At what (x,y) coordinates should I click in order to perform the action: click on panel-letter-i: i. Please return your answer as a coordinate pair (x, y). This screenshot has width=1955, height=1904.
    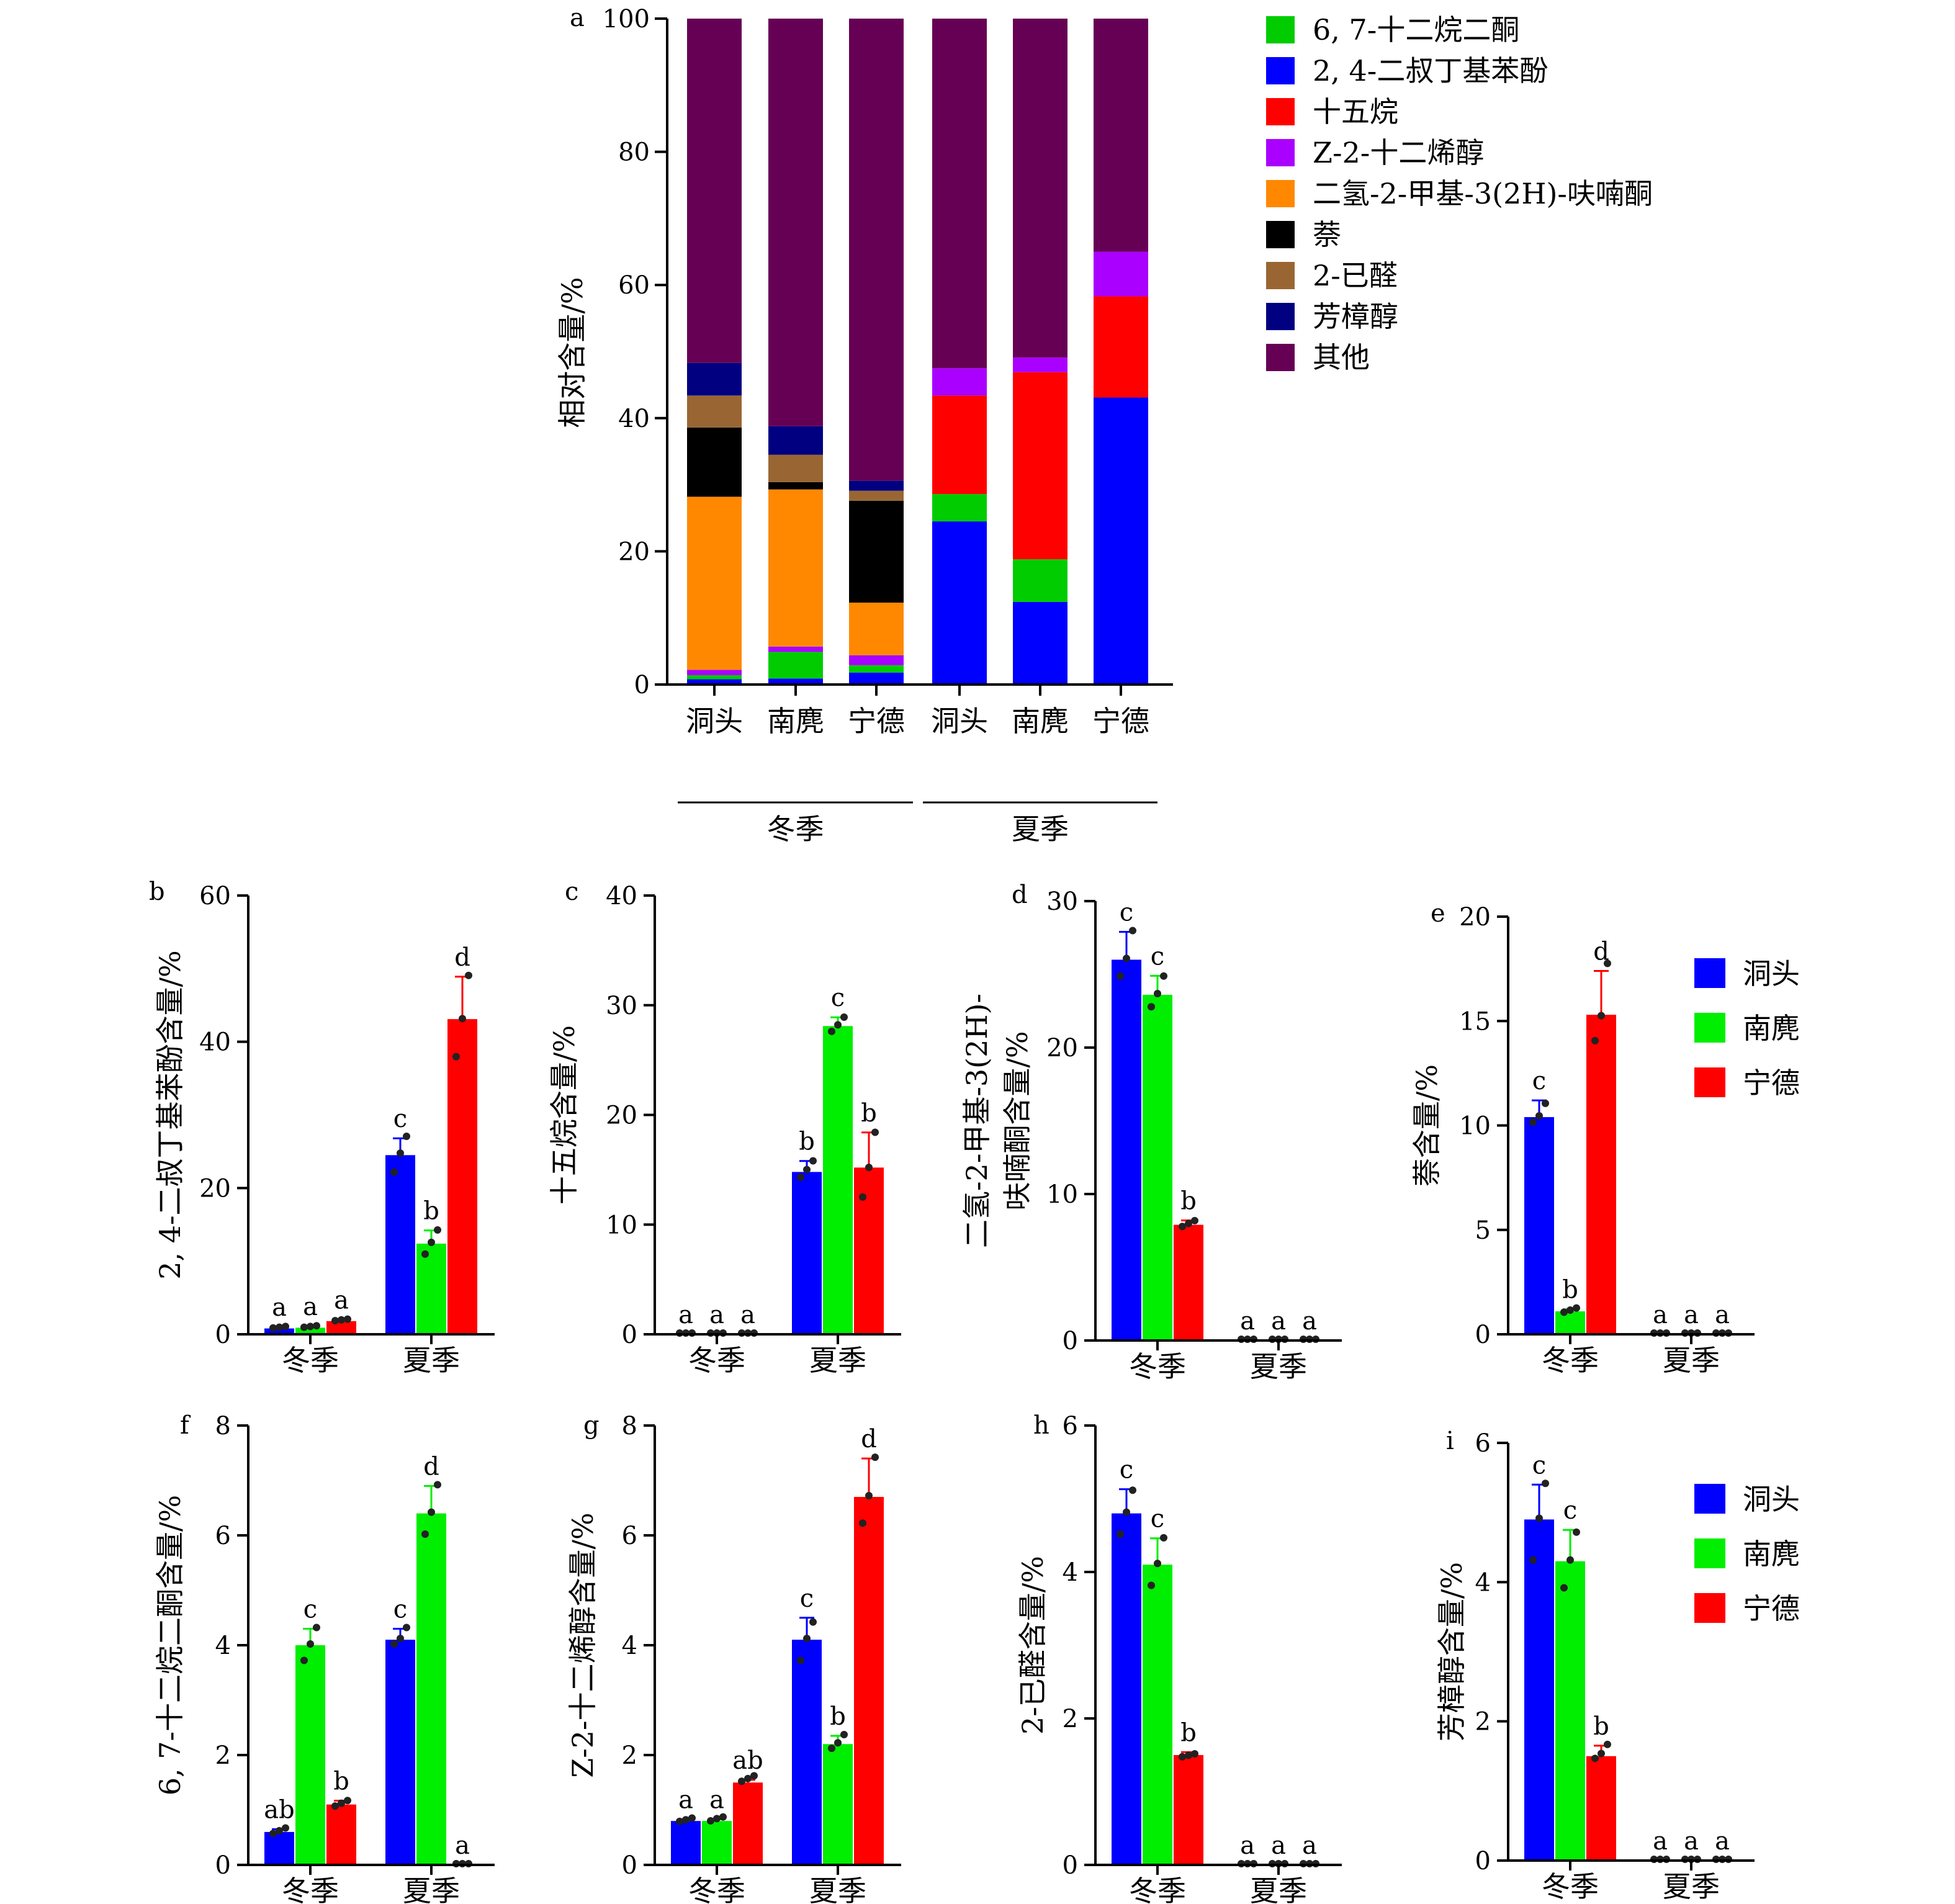
    Looking at the image, I should click on (1450, 1441).